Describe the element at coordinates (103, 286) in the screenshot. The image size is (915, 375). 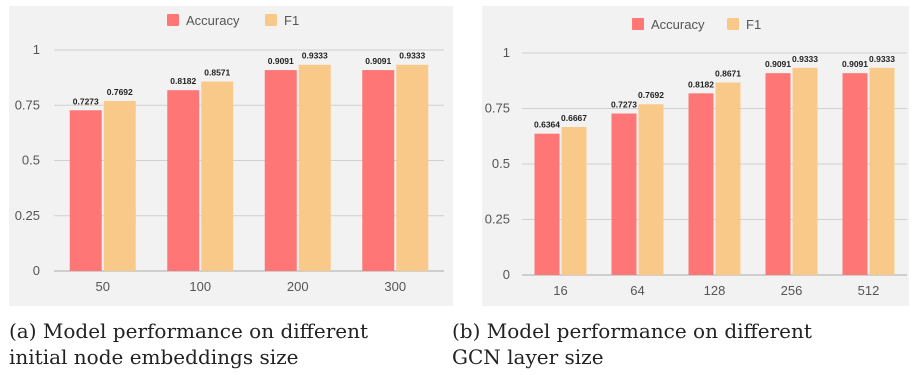
I see `x-tick-label: 50` at that location.